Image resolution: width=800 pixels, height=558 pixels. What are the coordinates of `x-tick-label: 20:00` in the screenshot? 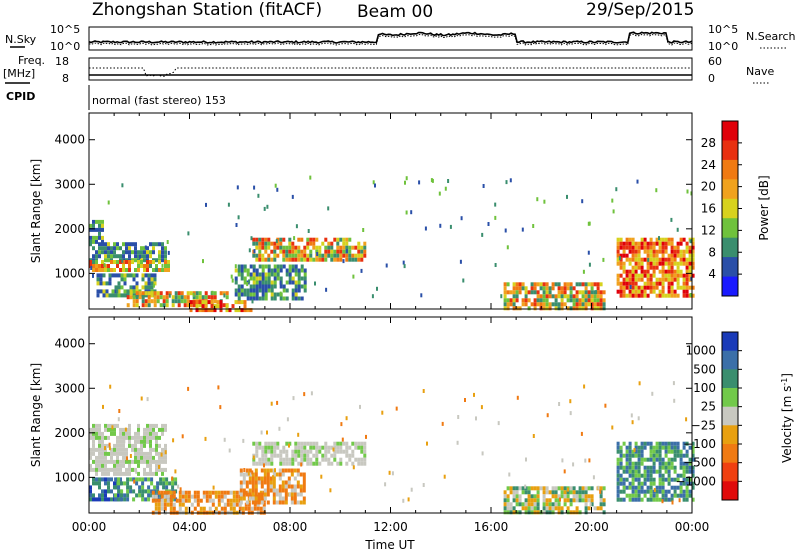 It's located at (591, 527).